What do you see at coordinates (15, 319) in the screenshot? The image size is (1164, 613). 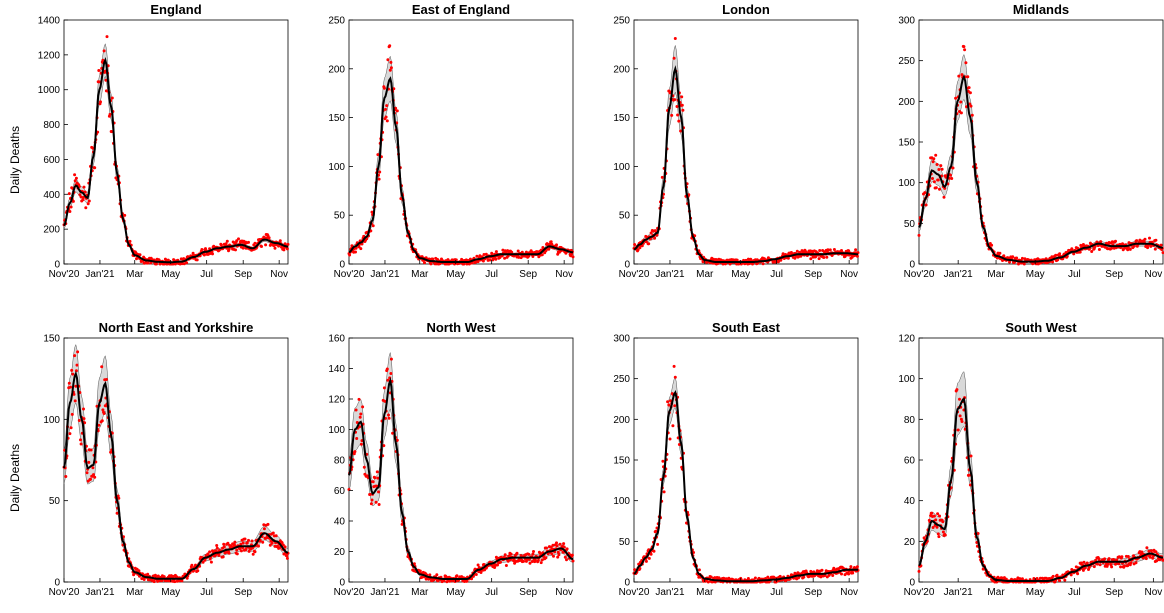 I see `y-axis-labels: Daily Deaths Daily Deaths` at bounding box center [15, 319].